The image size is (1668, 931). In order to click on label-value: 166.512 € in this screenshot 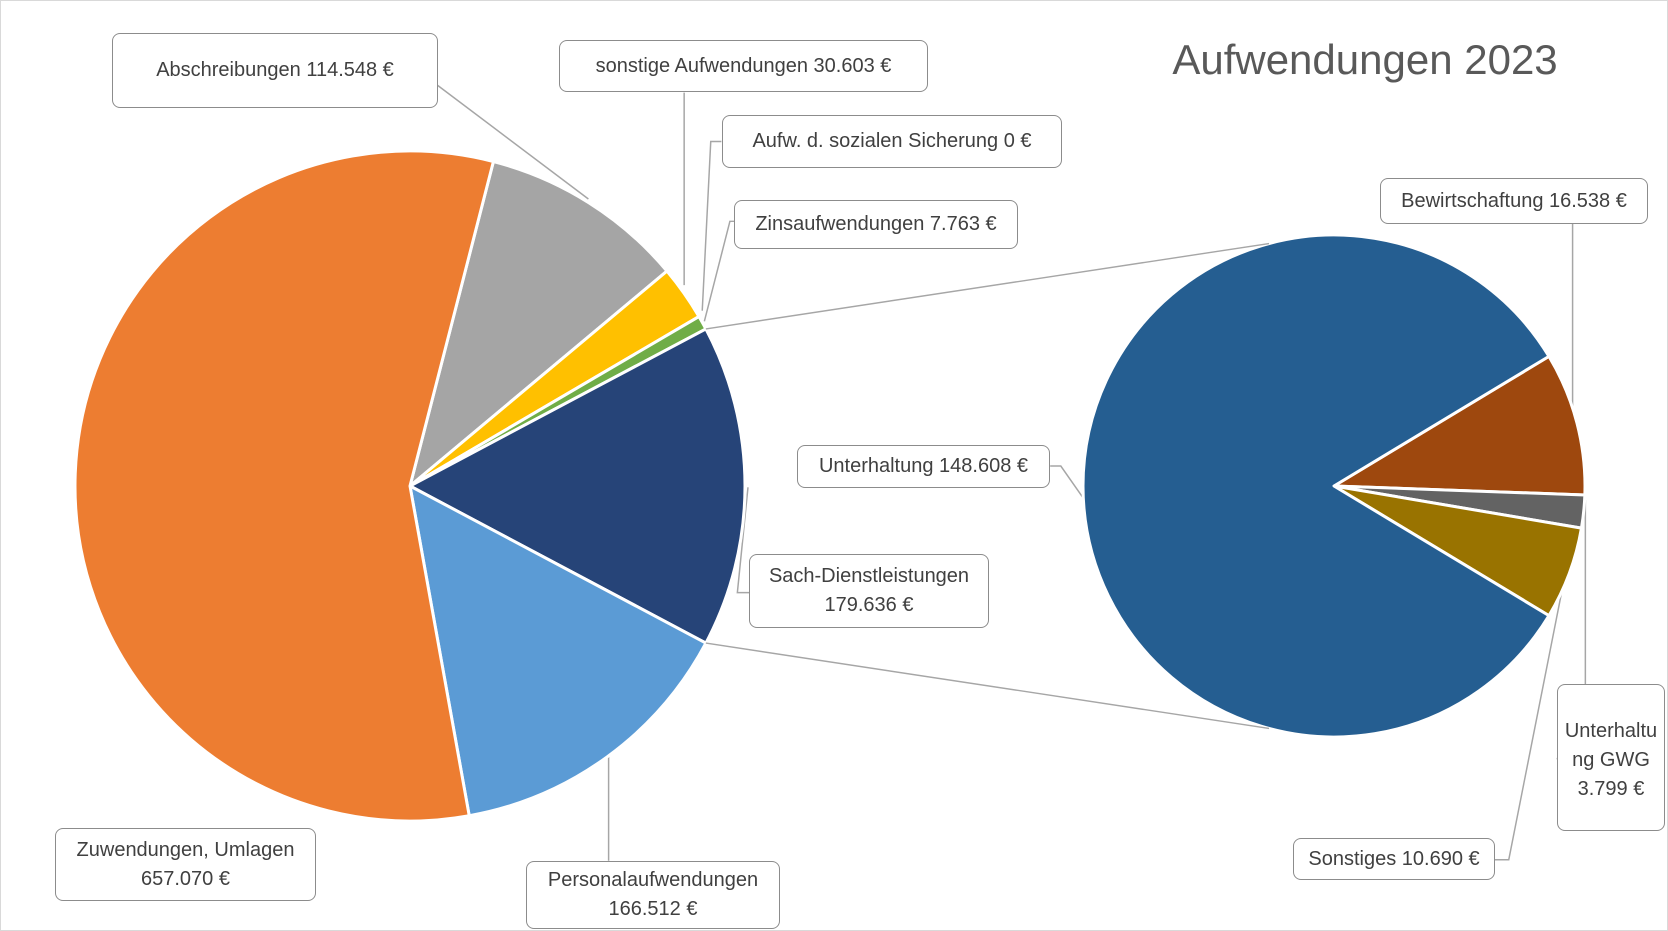, I will do `click(653, 909)`.